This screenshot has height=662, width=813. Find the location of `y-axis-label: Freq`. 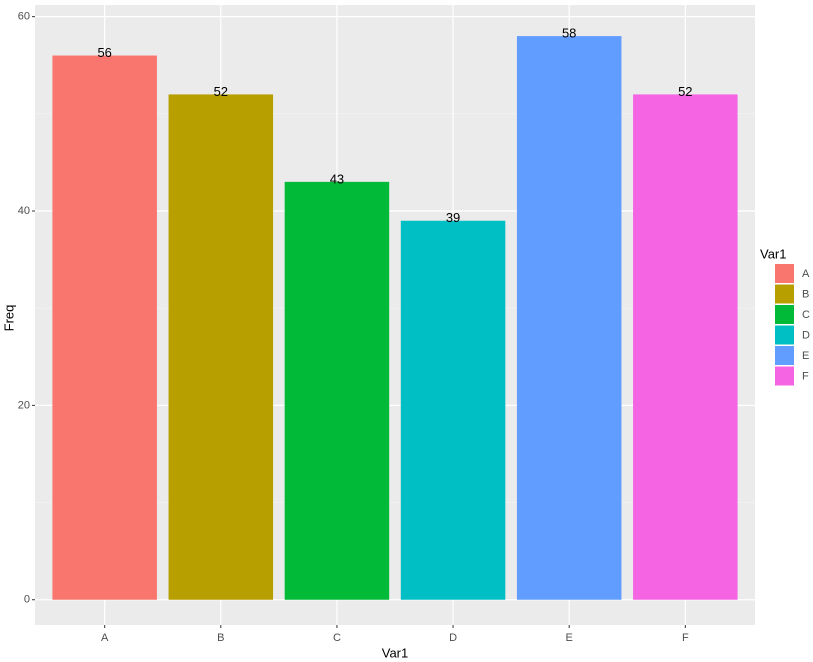

y-axis-label: Freq is located at coordinates (8, 318).